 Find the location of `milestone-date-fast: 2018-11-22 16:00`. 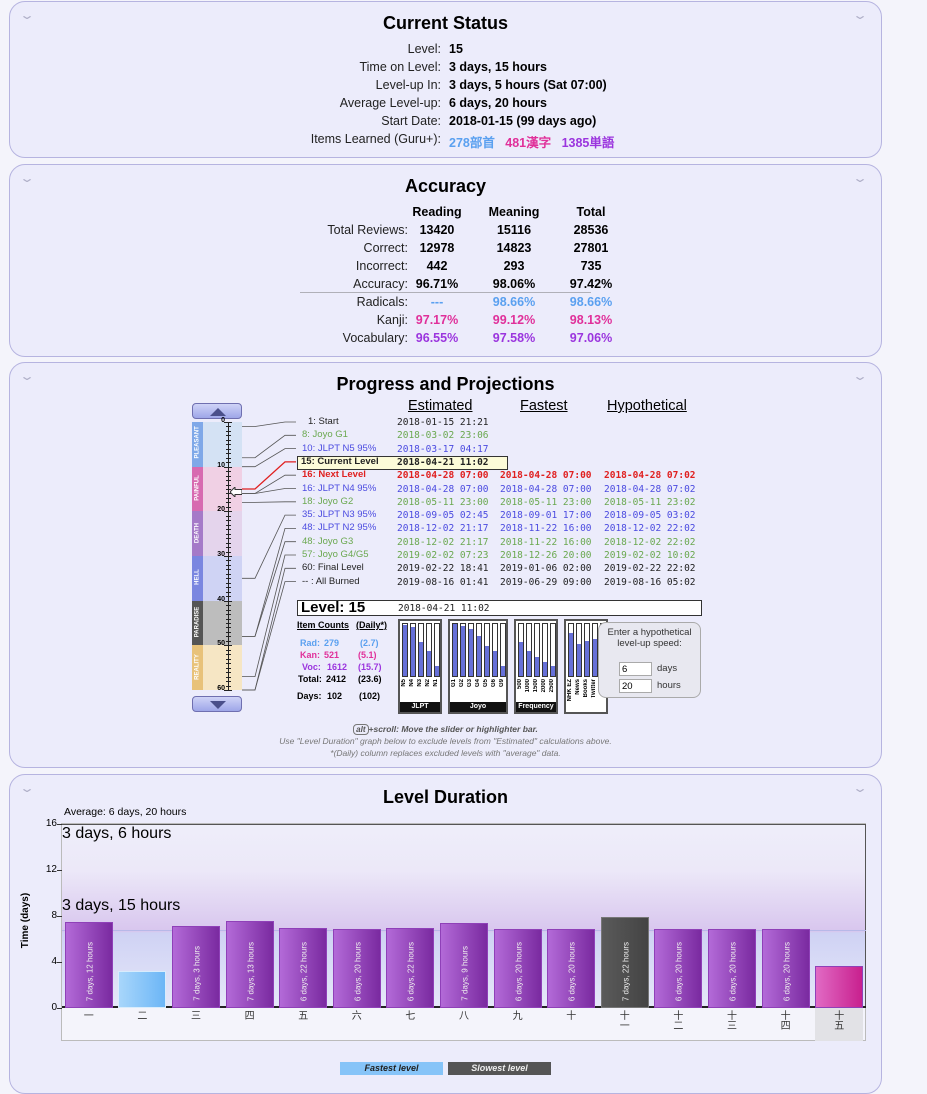

milestone-date-fast: 2018-11-22 16:00 is located at coordinates (546, 529).